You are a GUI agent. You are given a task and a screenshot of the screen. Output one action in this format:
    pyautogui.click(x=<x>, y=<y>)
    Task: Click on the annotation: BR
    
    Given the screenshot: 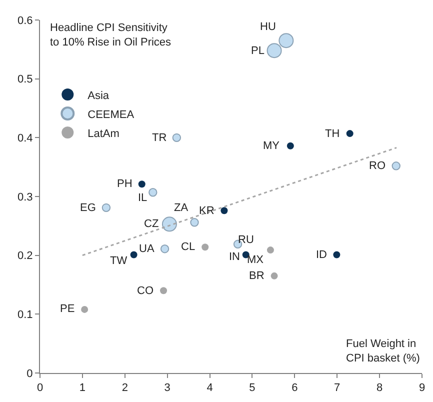 What is the action you would take?
    pyautogui.click(x=256, y=276)
    